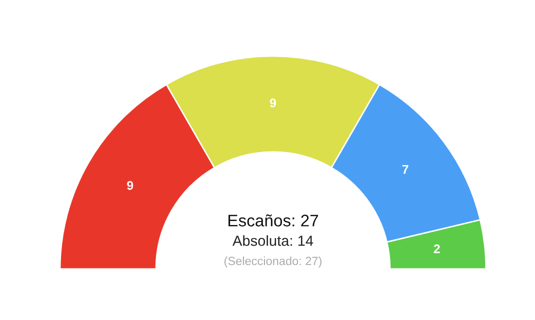 This screenshot has height=320, width=535. Describe the element at coordinates (273, 262) in the screenshot. I see `text: (Seleccionado: 27)` at that location.